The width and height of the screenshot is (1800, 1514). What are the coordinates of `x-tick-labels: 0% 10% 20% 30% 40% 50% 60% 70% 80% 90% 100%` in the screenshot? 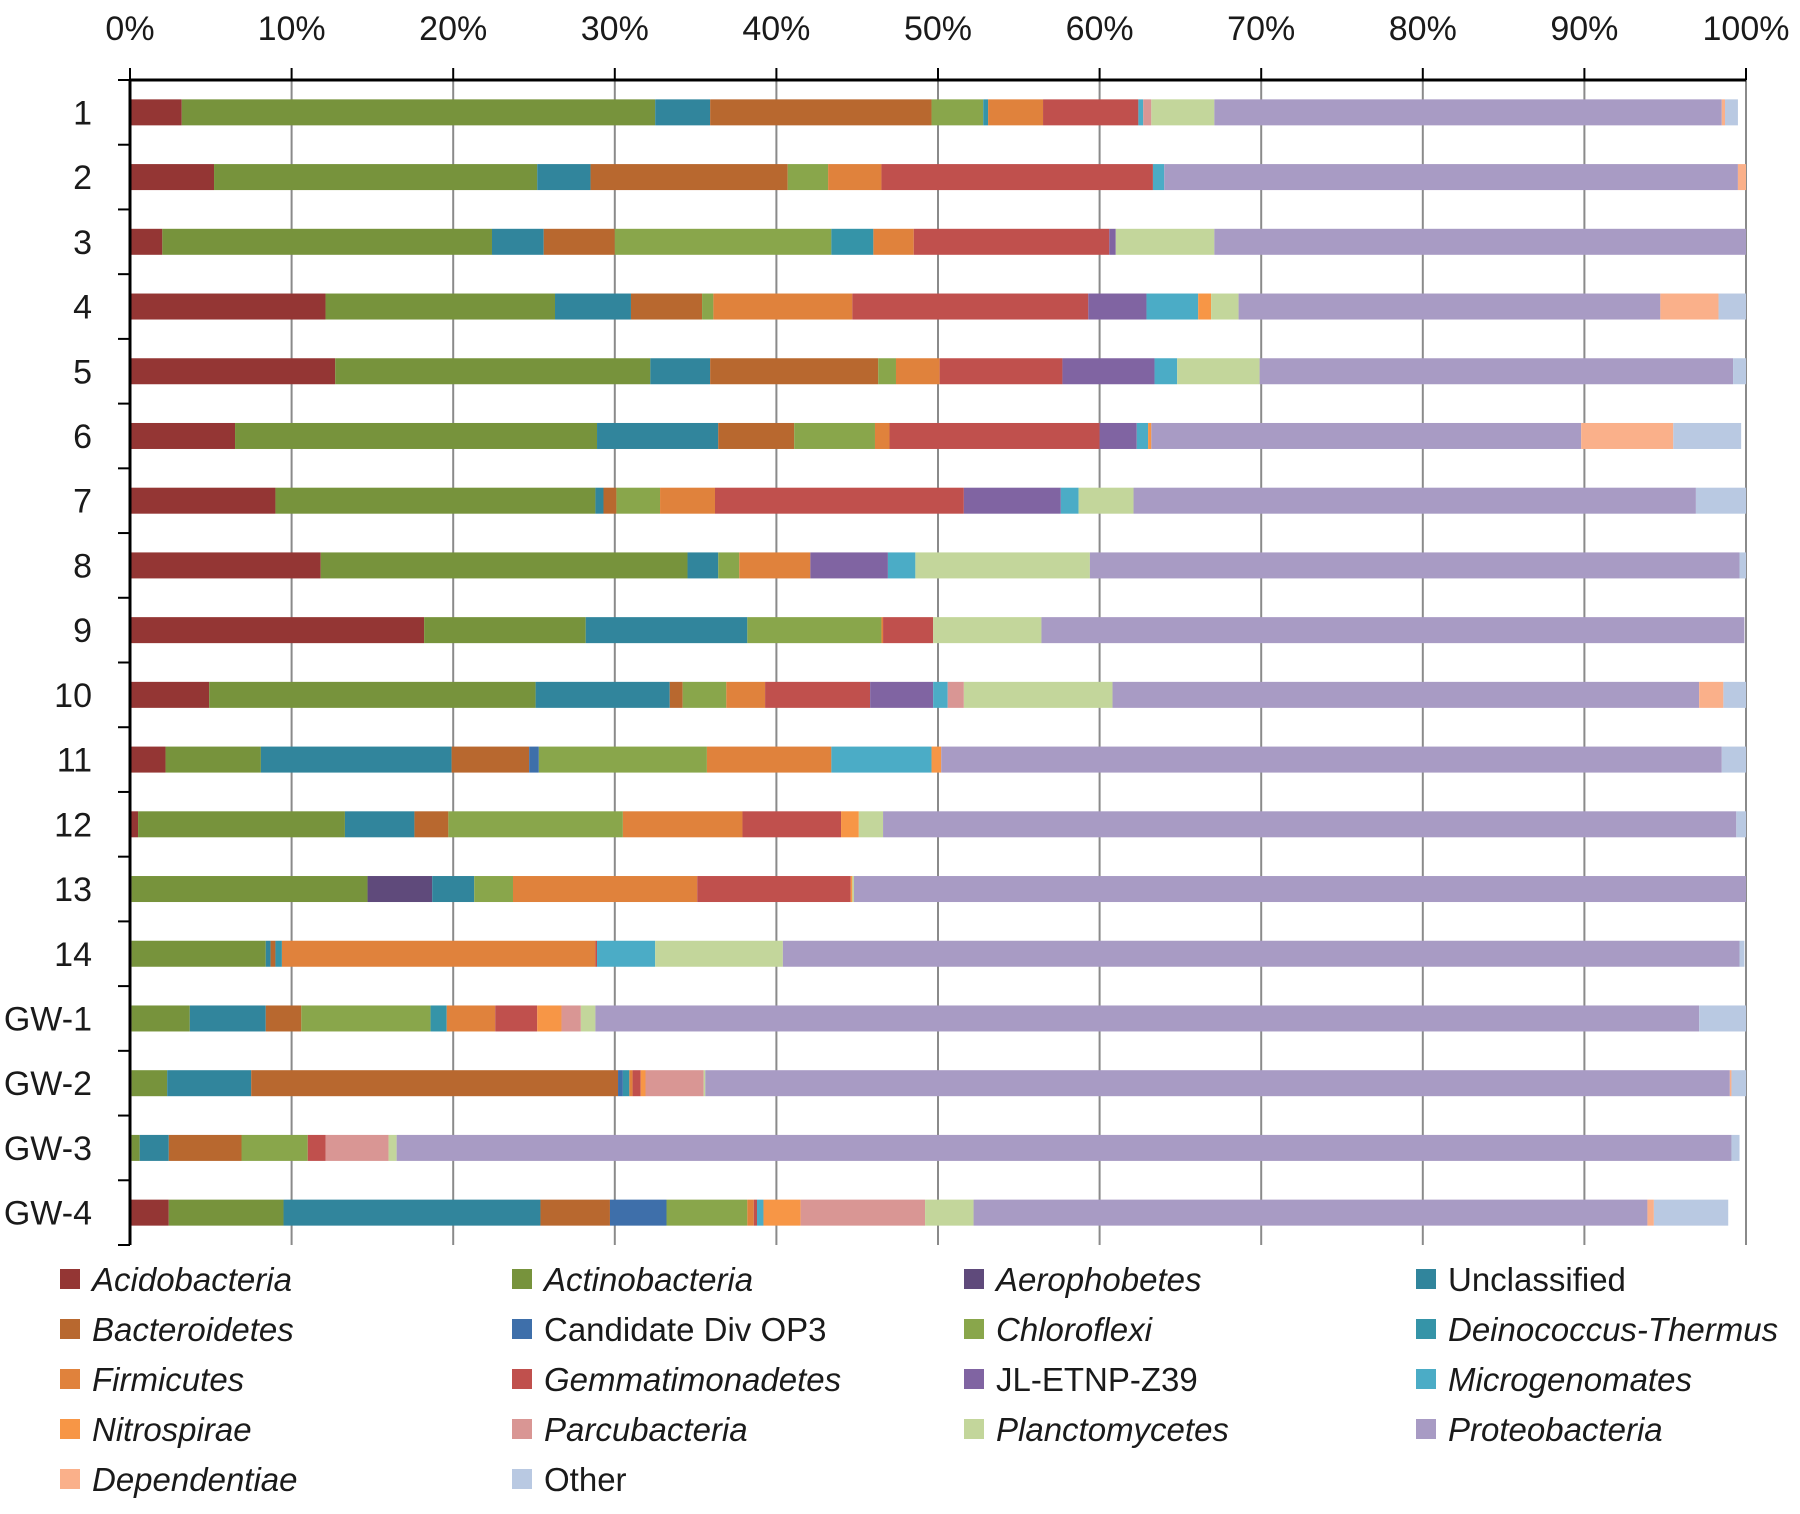 It's located at (947, 29).